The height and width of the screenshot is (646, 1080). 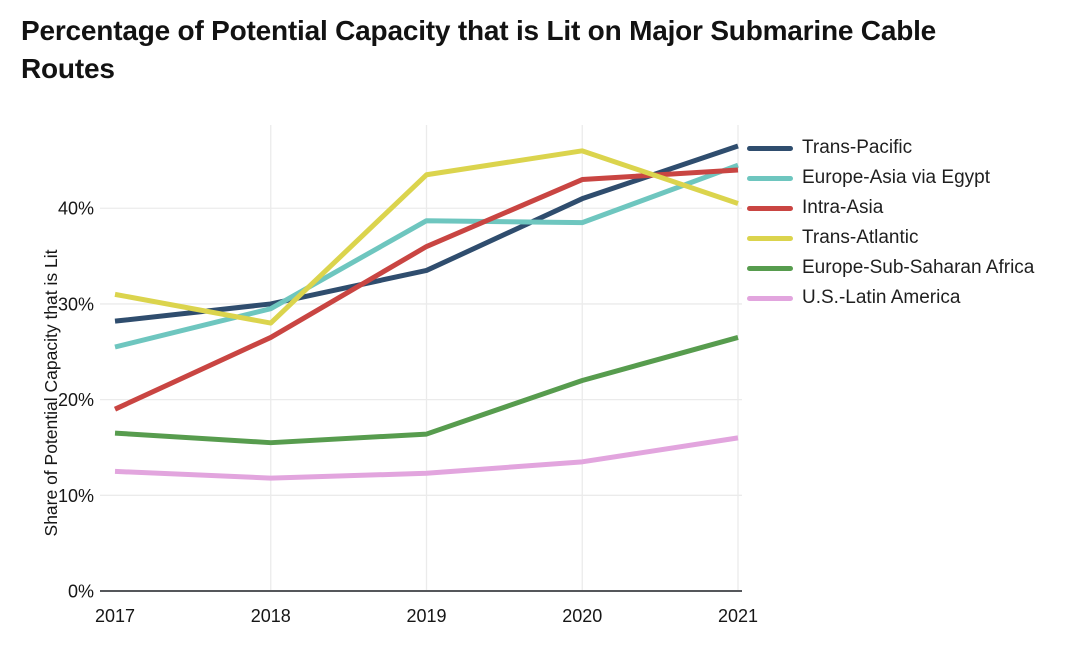 I want to click on y-tick-label: 0%, so click(x=81, y=592).